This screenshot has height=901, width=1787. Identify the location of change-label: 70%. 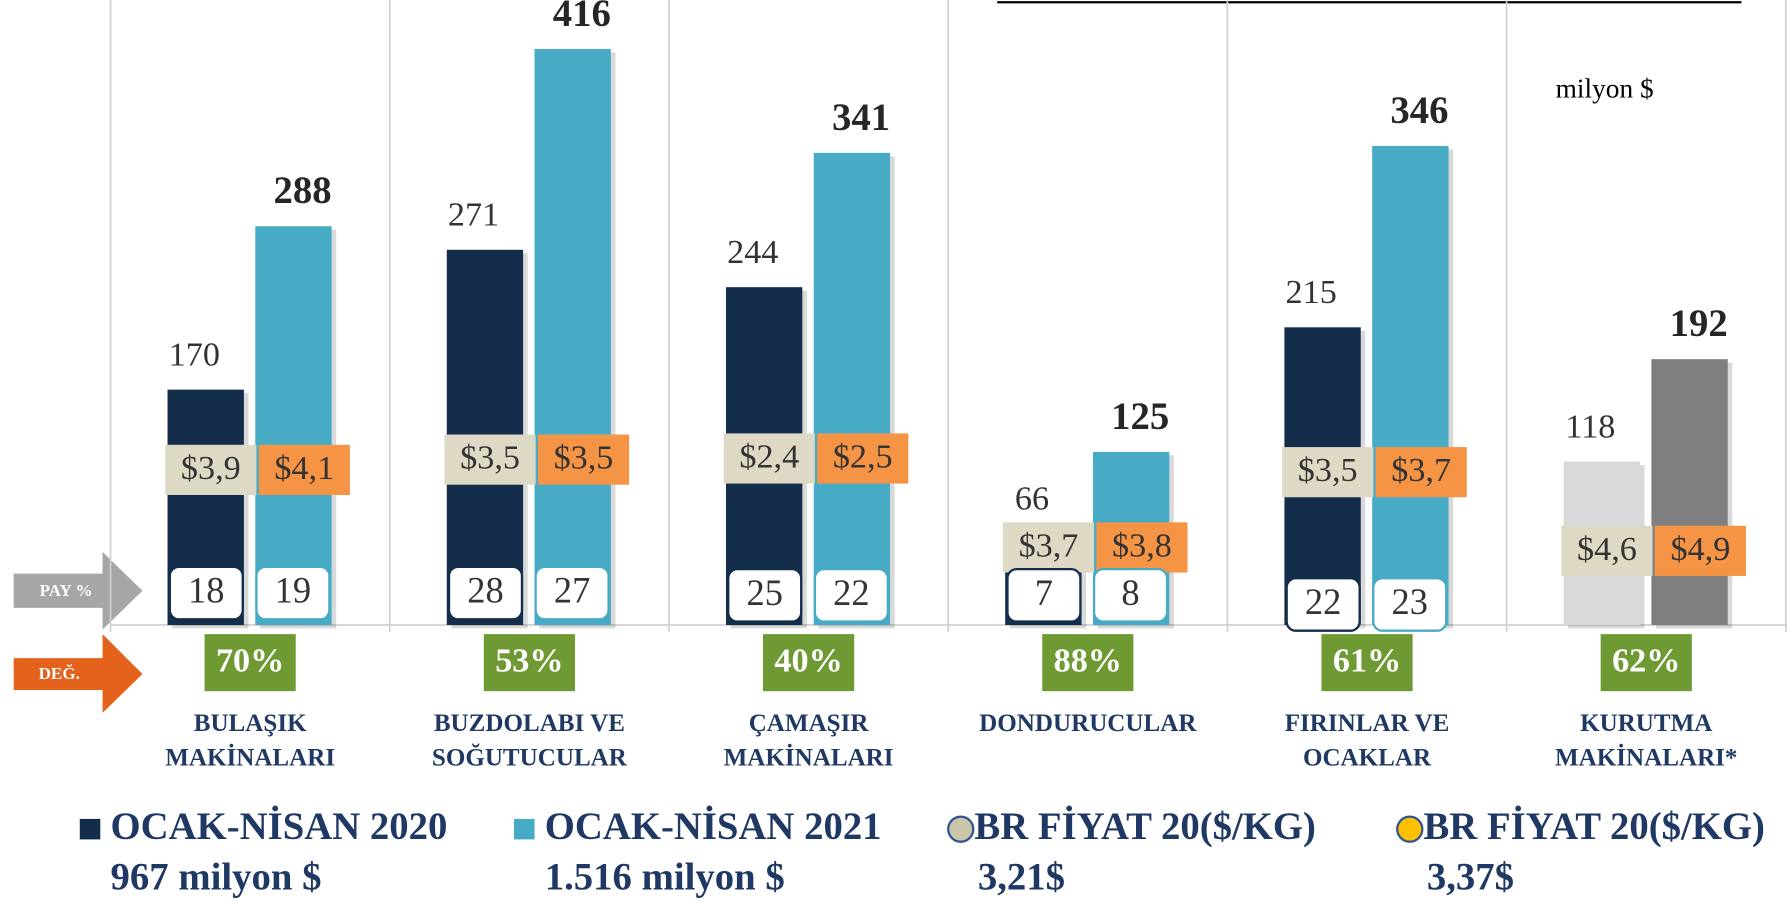
(250, 661).